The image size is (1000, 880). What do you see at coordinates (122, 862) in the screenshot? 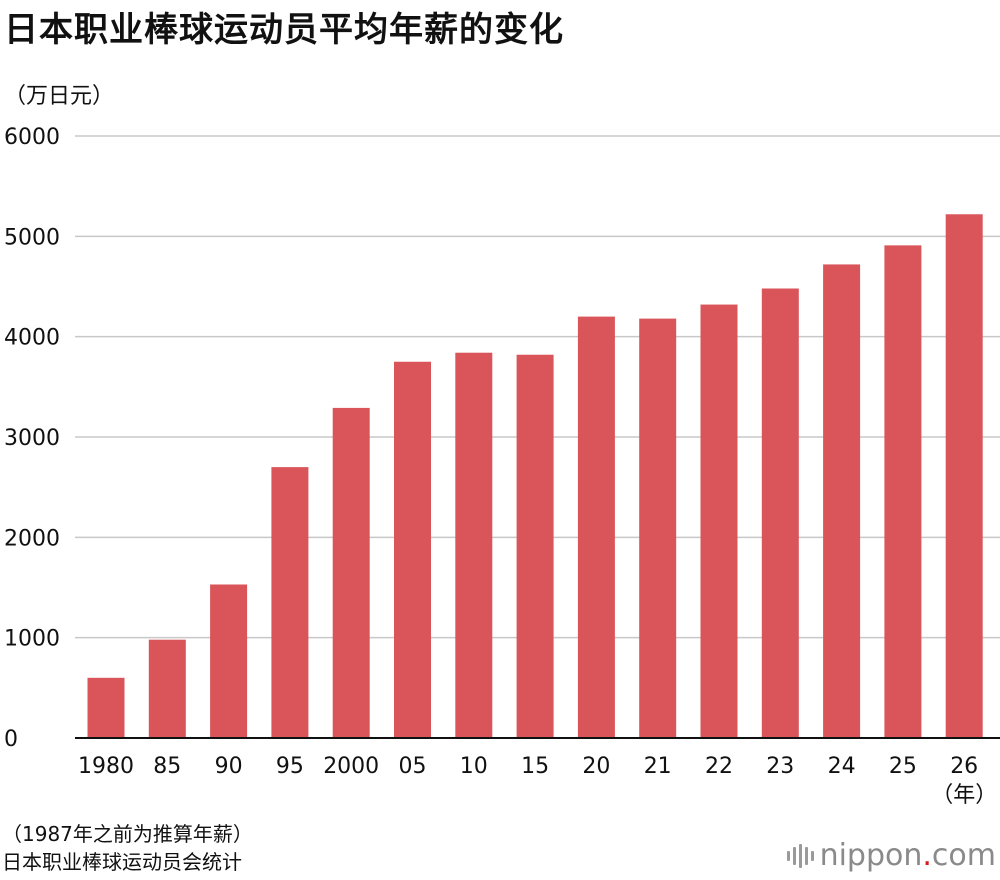
I see `footnote-source: 日本职业棒球运动员会统计` at bounding box center [122, 862].